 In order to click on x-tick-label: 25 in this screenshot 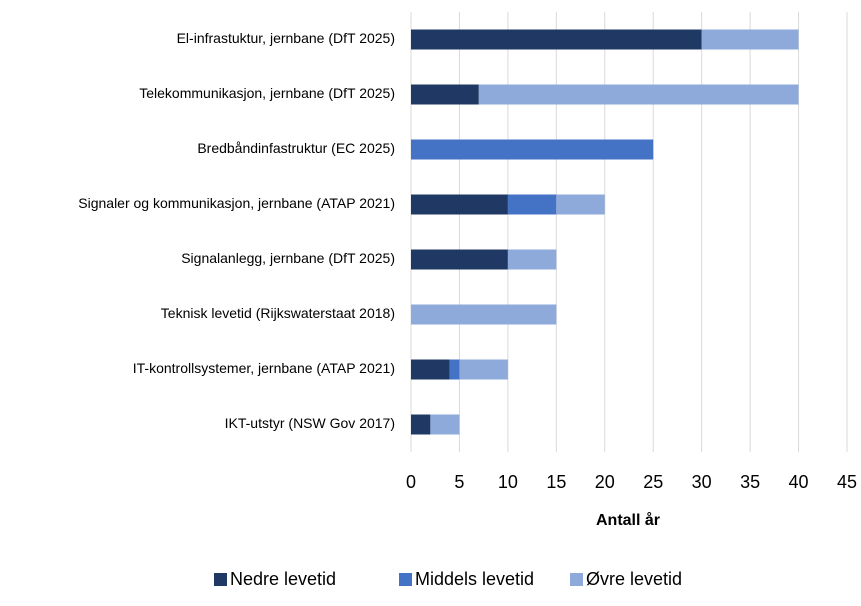, I will do `click(653, 482)`.